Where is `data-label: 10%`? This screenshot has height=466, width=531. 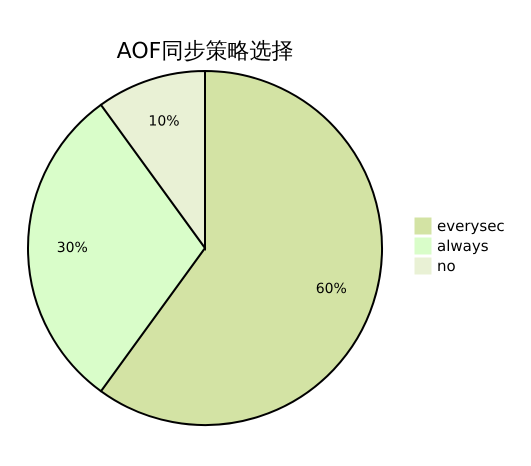
data-label: 10% is located at coordinates (164, 122).